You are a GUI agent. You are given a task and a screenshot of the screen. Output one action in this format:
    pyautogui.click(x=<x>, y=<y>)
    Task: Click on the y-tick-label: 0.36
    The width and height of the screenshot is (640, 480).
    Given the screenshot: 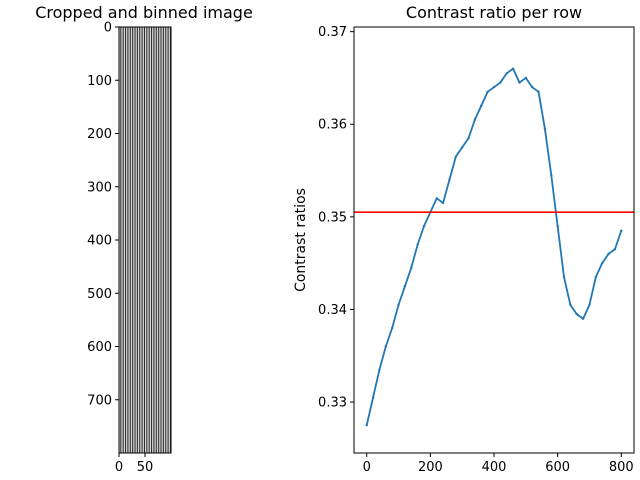 What is the action you would take?
    pyautogui.click(x=332, y=125)
    